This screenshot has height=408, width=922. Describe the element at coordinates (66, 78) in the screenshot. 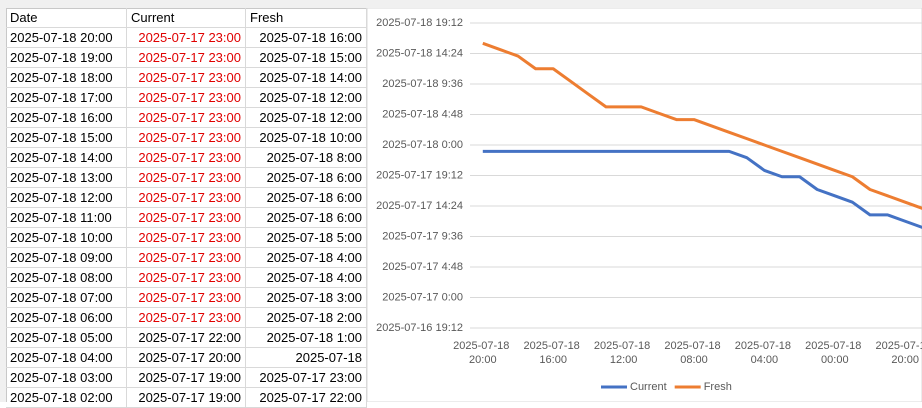

I see `table-cell: 2025-07-18 18:00` at that location.